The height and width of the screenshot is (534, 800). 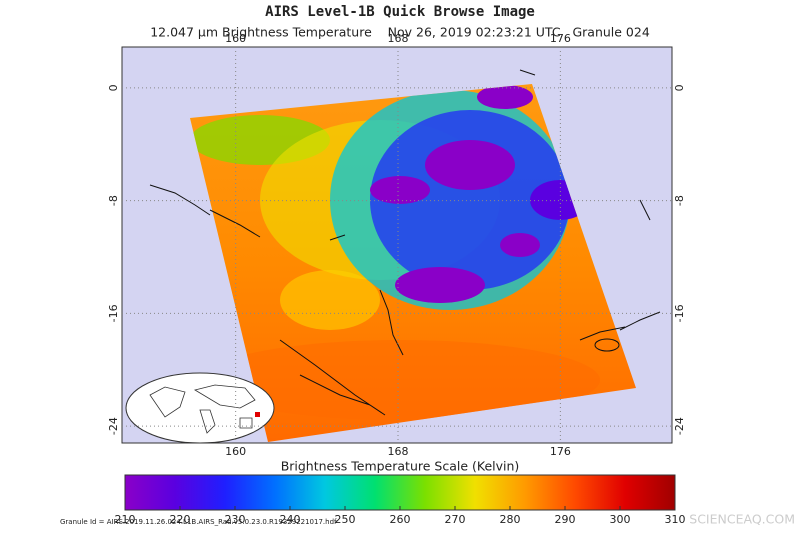 What do you see at coordinates (455, 519) in the screenshot?
I see `colorbar-tick-label: 270` at bounding box center [455, 519].